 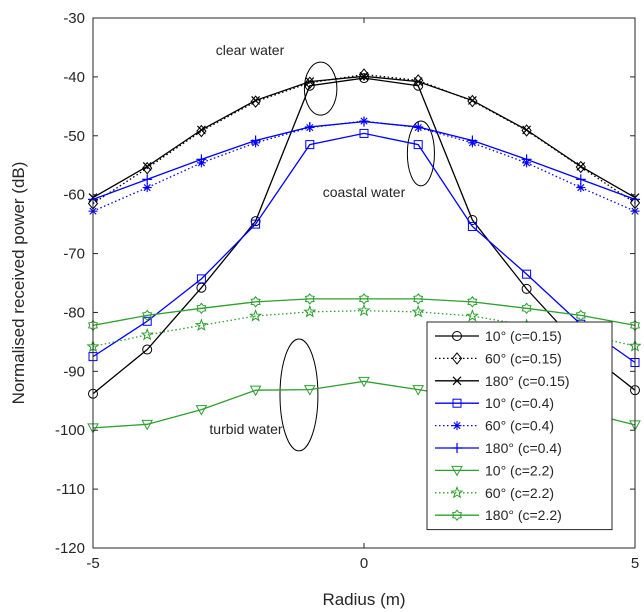 I want to click on legend-label: 60° (c=0.4), so click(x=519, y=426).